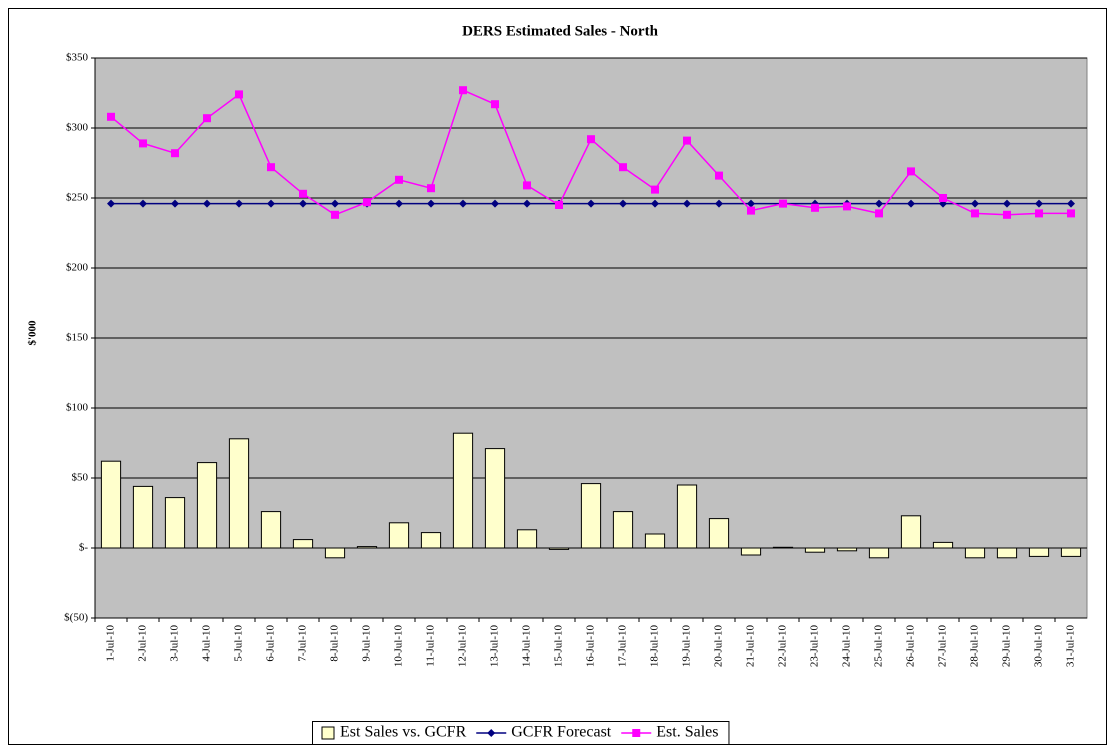 The width and height of the screenshot is (1115, 753). I want to click on legend-marker, so click(491, 733).